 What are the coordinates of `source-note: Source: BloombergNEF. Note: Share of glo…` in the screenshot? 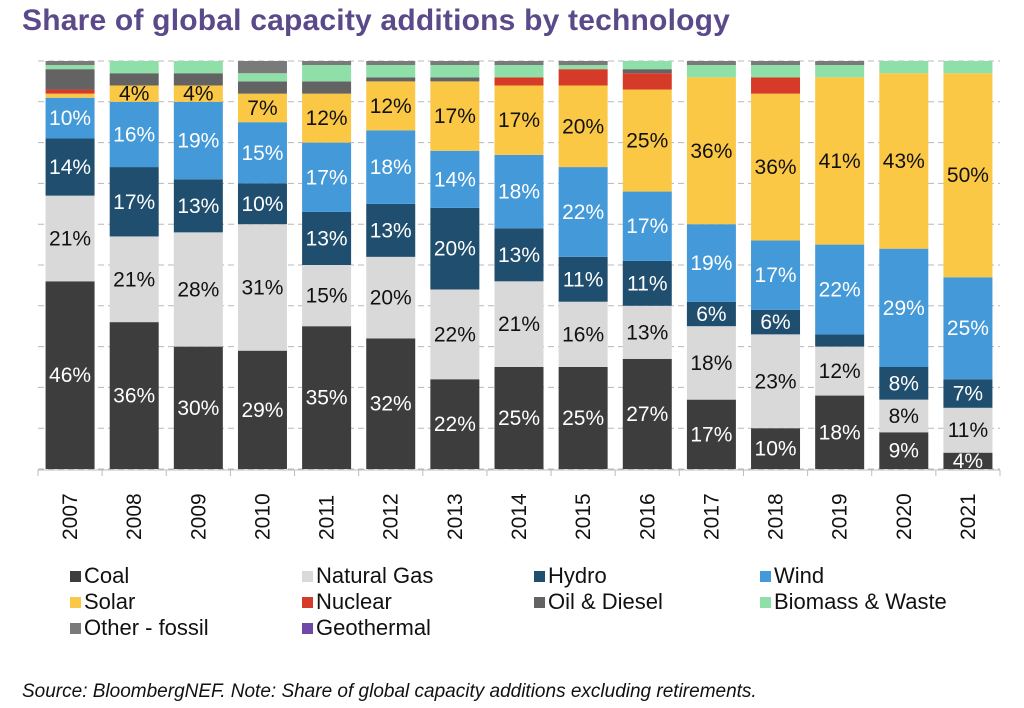 It's located at (389, 691).